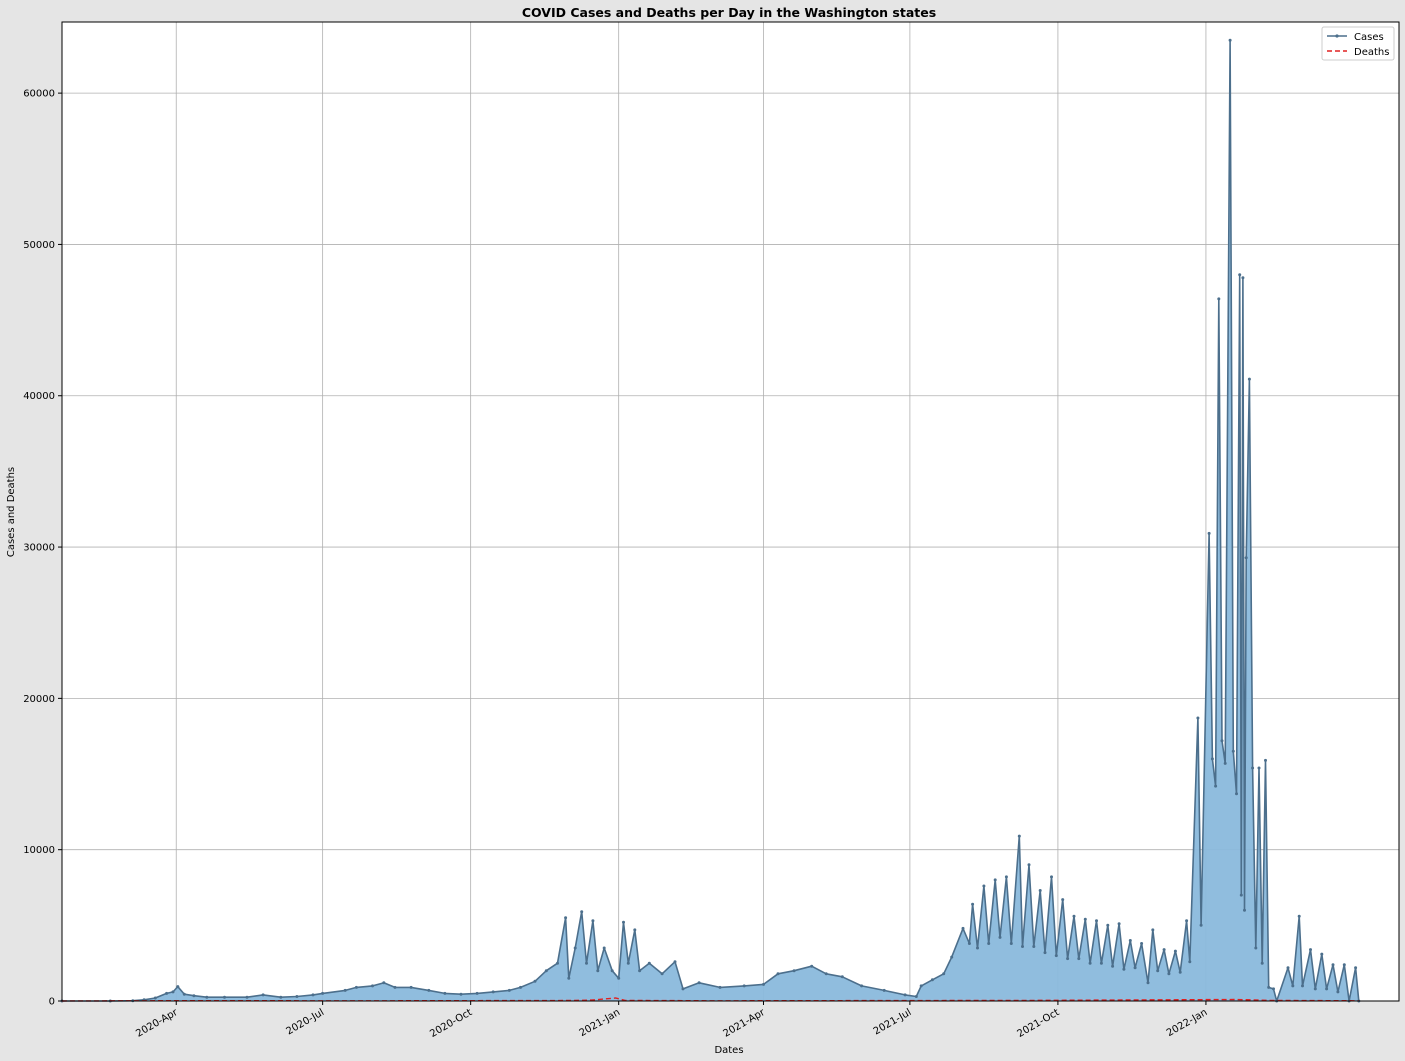  I want to click on x-tick-label: 2022-Jan, so click(1187, 1023).